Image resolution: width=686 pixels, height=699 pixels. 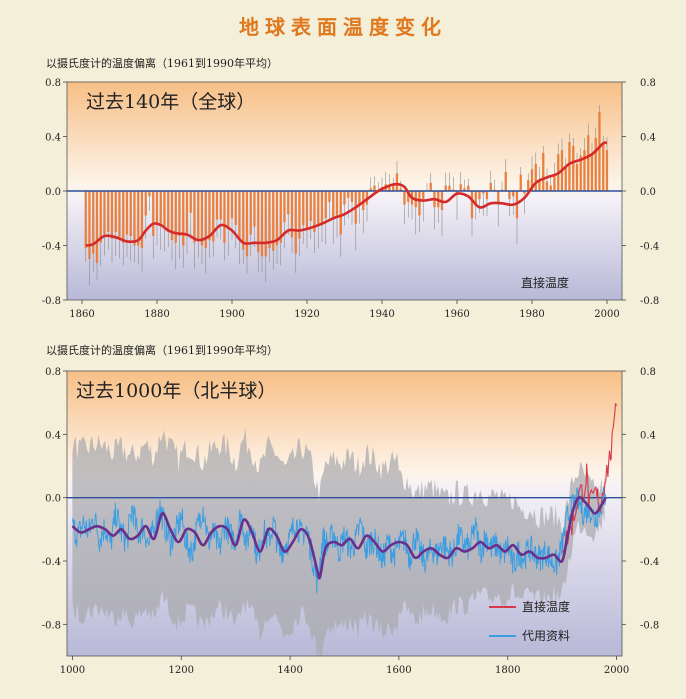 I want to click on panel2-ytick-right-label: 0.4, so click(x=648, y=435).